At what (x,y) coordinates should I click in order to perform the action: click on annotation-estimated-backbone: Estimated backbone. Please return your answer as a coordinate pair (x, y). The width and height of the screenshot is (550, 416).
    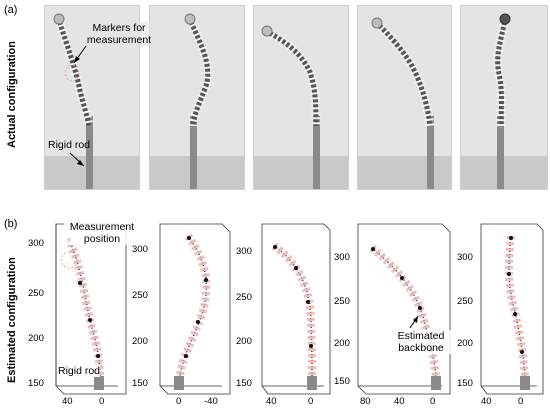
    Looking at the image, I should click on (421, 342).